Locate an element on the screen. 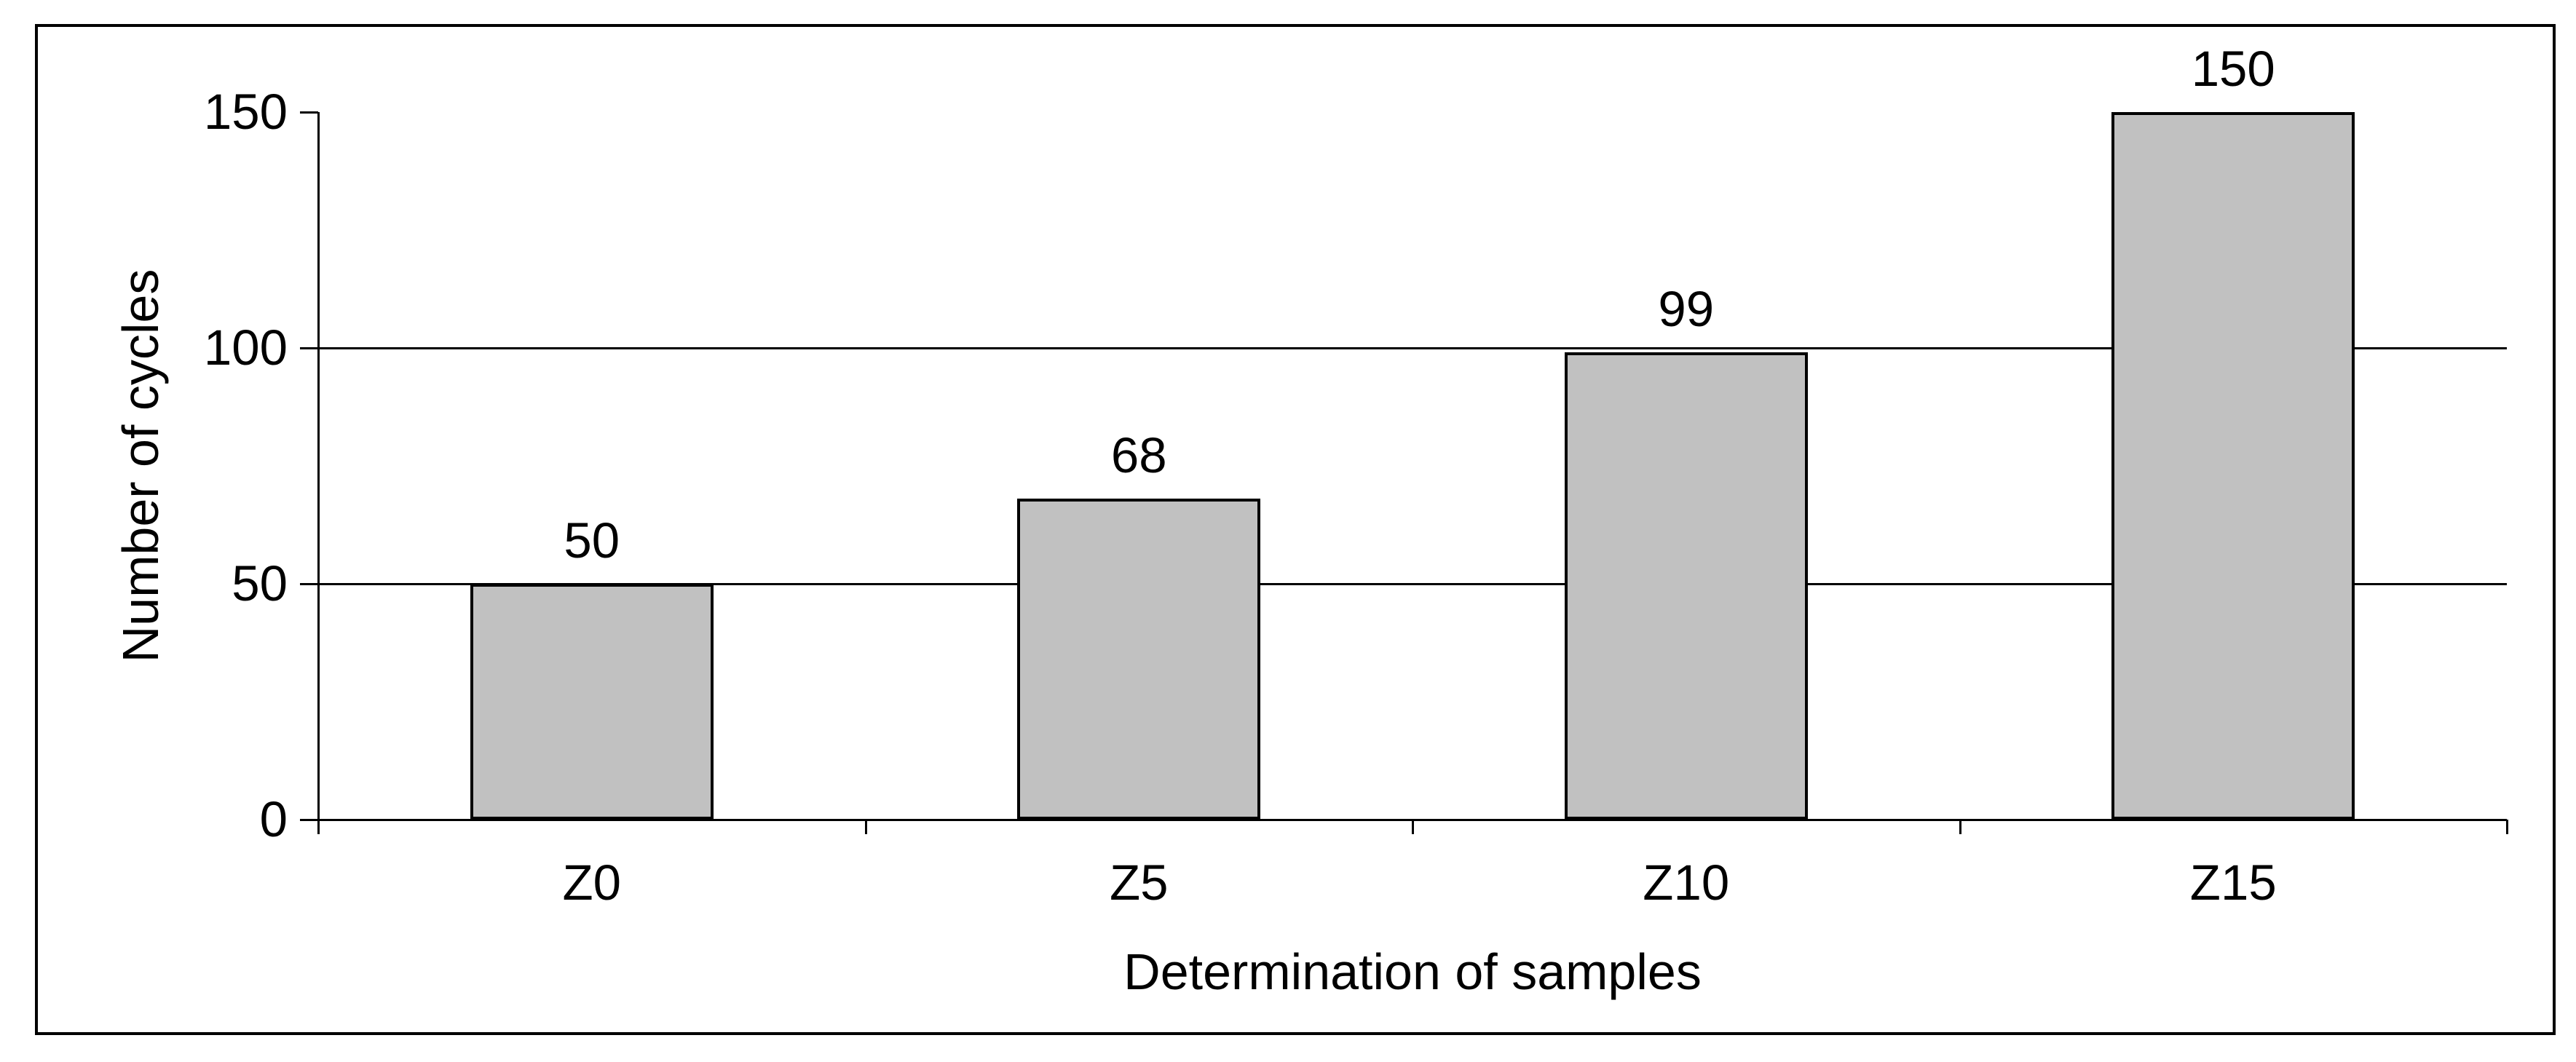 Image resolution: width=2576 pixels, height=1062 pixels. bar-value-label-Z0: 50 is located at coordinates (592, 540).